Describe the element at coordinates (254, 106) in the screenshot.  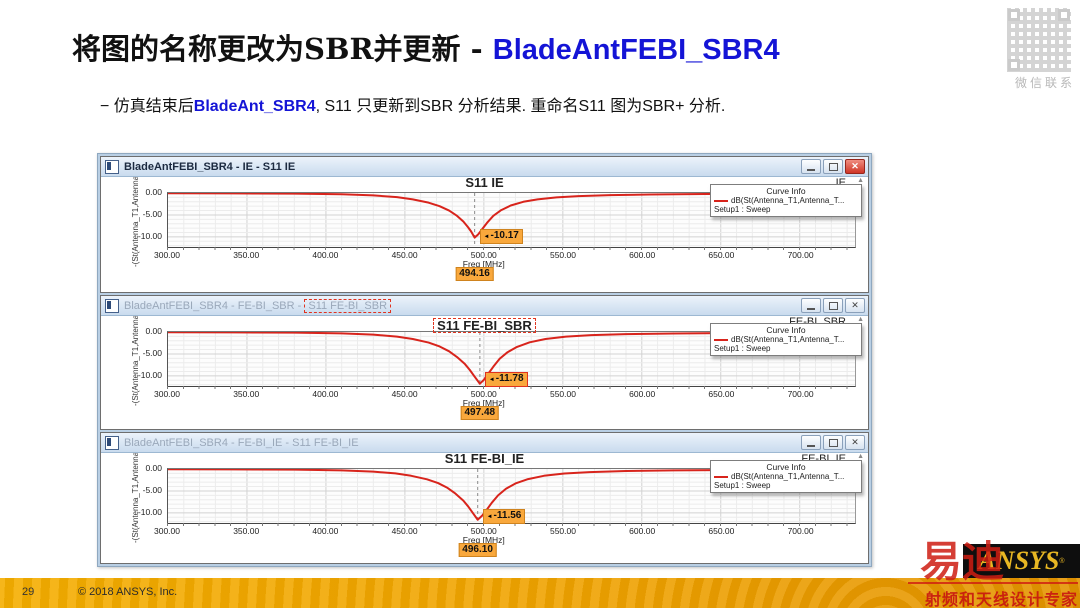
I see `bullet-highlight: BladeAnt_SBR4` at that location.